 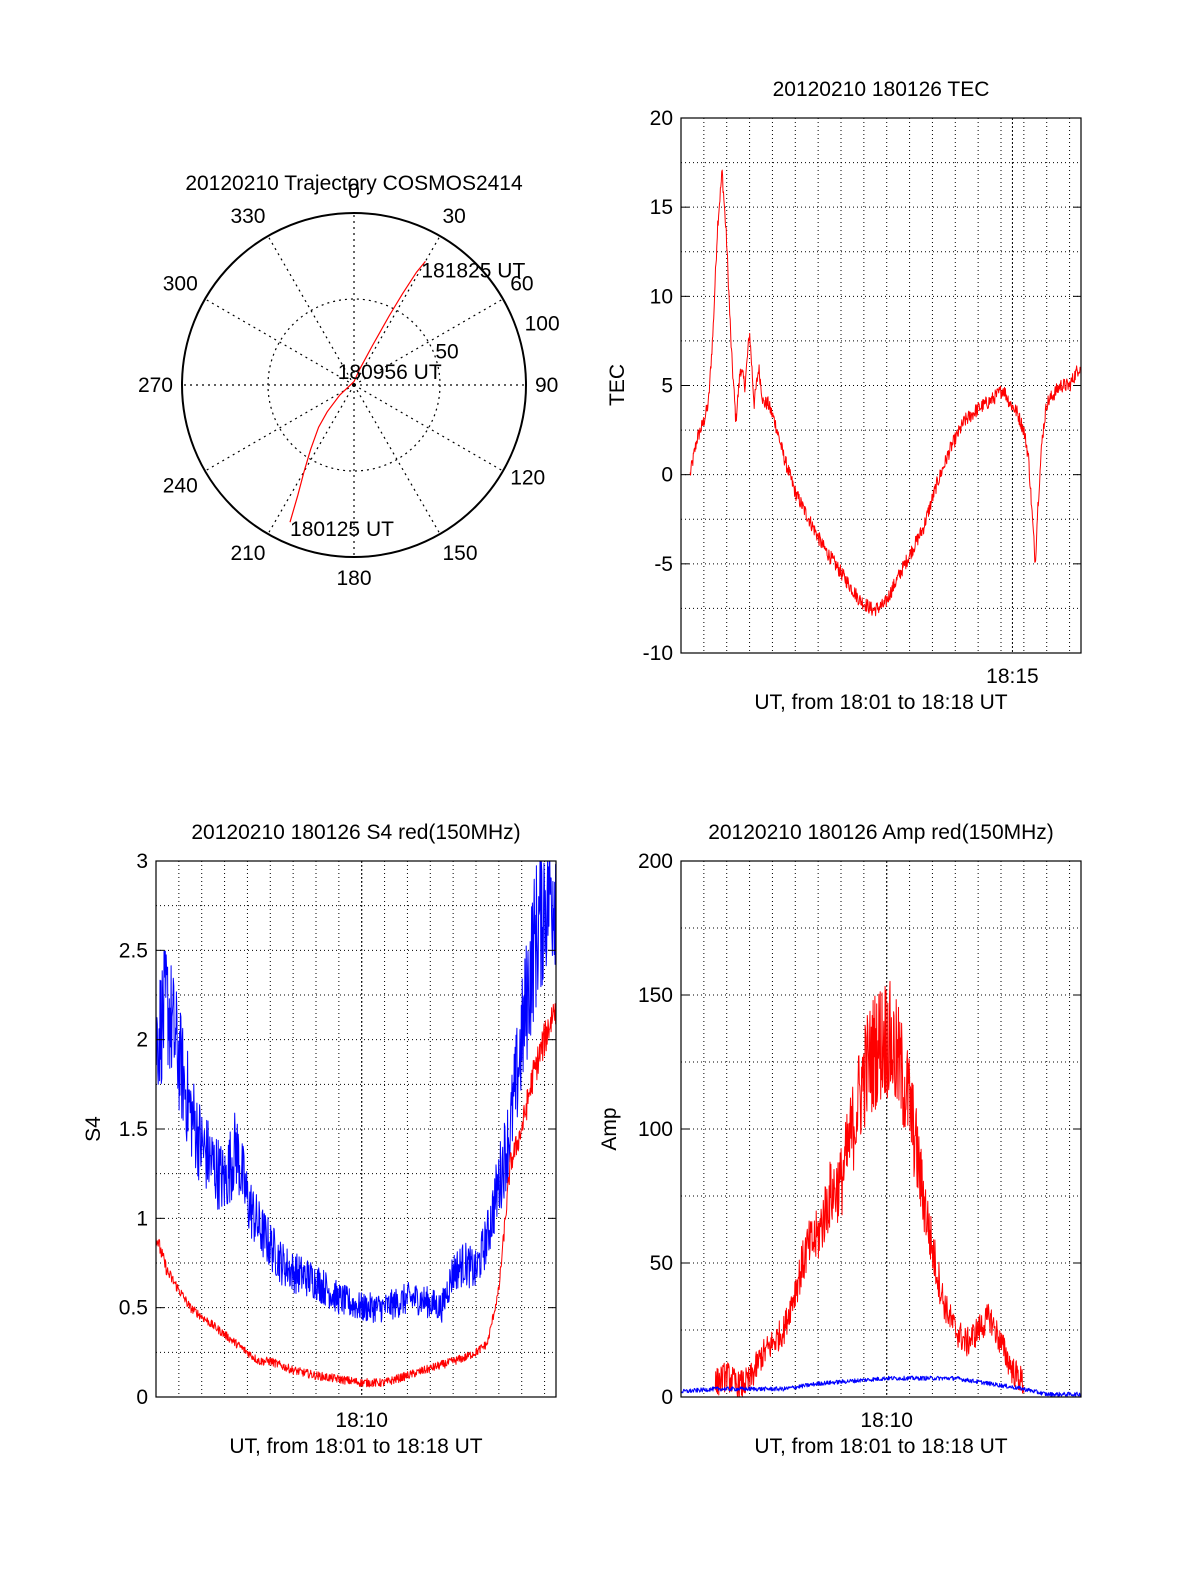 I want to click on amp-ytick-label: 200, so click(x=655, y=861).